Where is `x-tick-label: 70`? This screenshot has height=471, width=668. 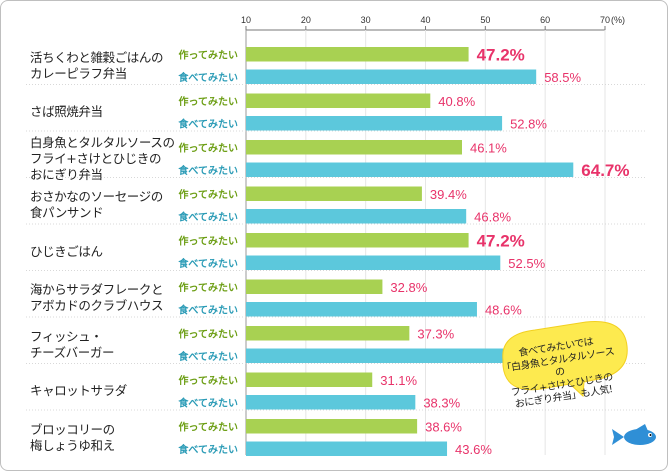
x-tick-label: 70 is located at coordinates (605, 20).